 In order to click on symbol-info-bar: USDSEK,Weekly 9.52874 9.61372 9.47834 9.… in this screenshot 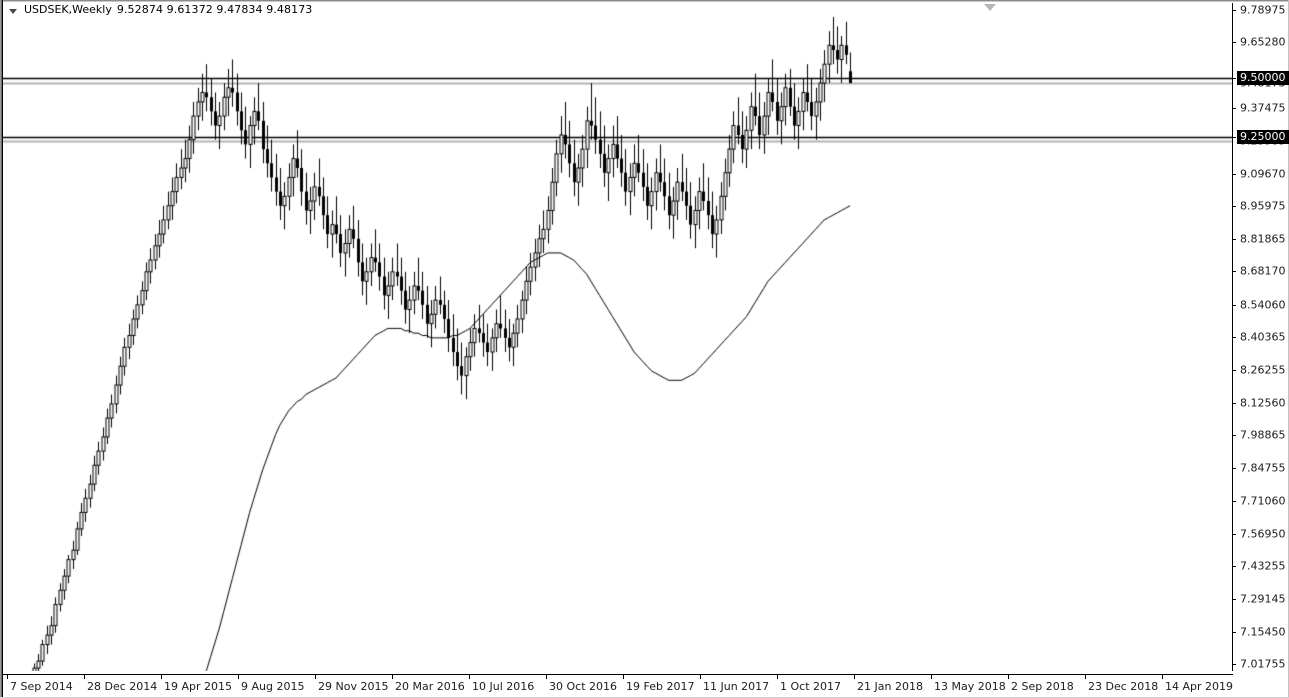, I will do `click(160, 10)`.